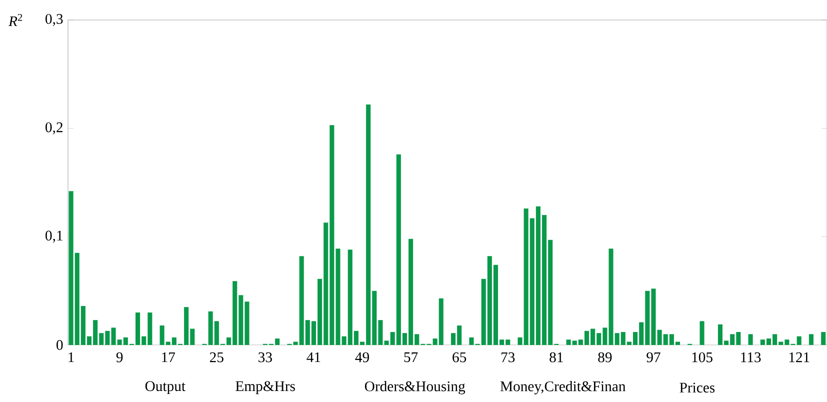  What do you see at coordinates (71, 357) in the screenshot?
I see `x-tick-label: 1` at bounding box center [71, 357].